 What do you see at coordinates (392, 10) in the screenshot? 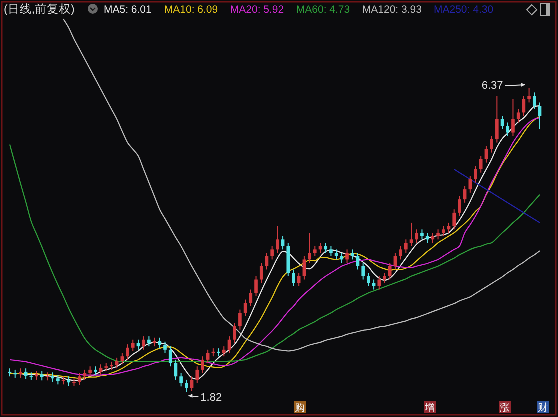
I see `text: MA120: 3.93` at bounding box center [392, 10].